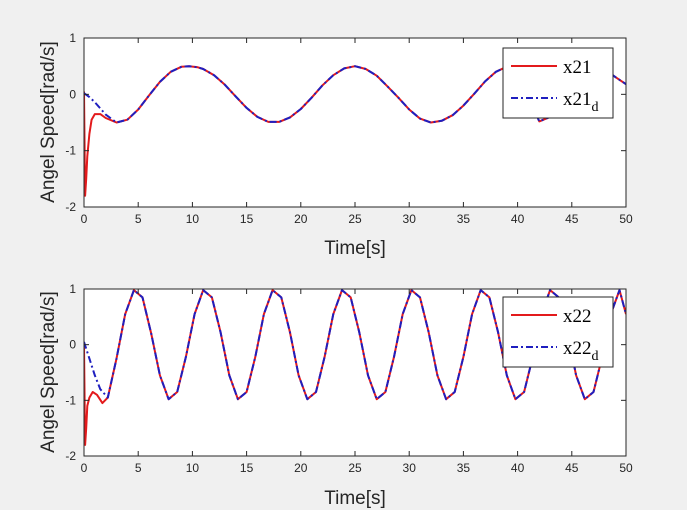 The image size is (687, 510). I want to click on legend-label-1: x22, so click(577, 316).